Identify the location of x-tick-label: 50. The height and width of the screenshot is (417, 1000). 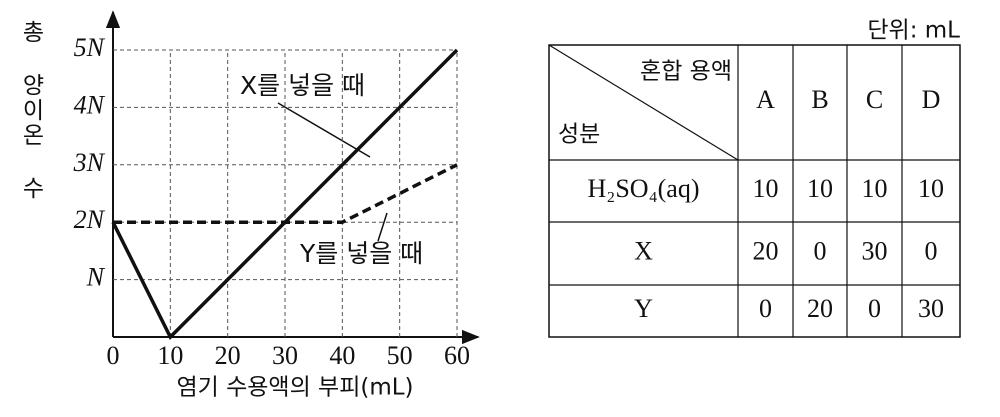
(400, 355).